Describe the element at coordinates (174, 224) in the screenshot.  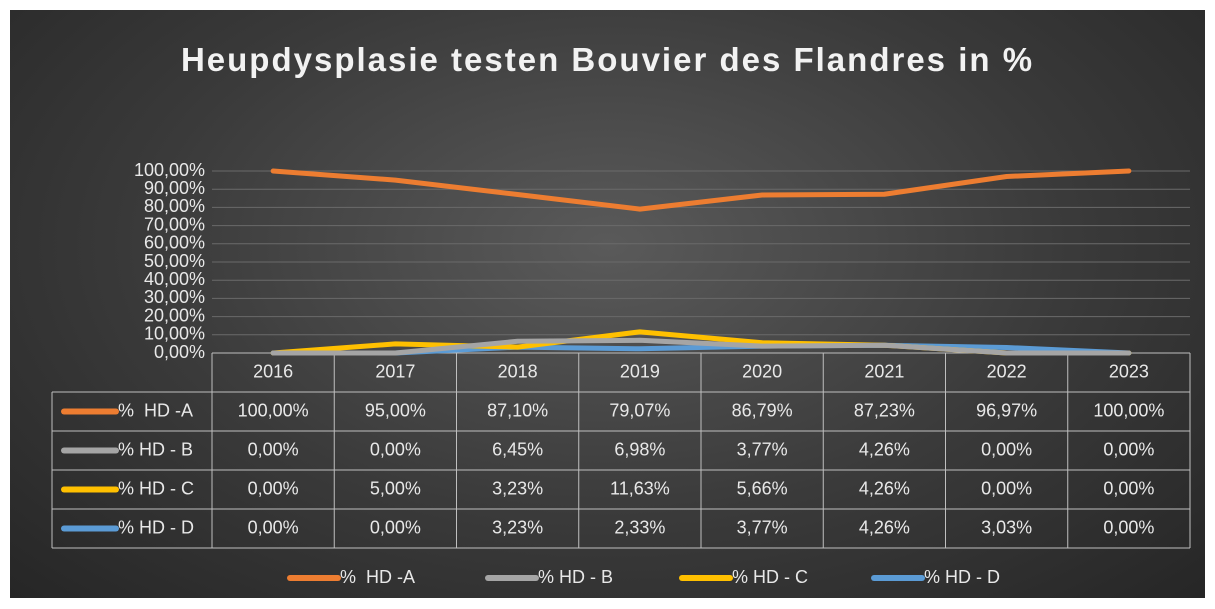
I see `y-tick-label: 70,00%` at that location.